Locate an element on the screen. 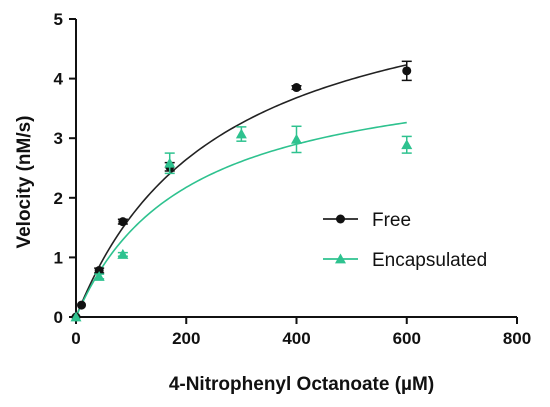 The height and width of the screenshot is (407, 550). y-tick-label: 1 is located at coordinates (58, 257).